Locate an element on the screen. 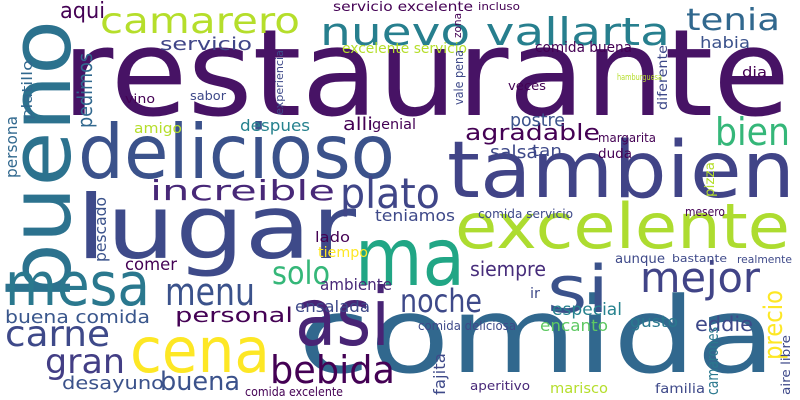  word: familia is located at coordinates (680, 389).